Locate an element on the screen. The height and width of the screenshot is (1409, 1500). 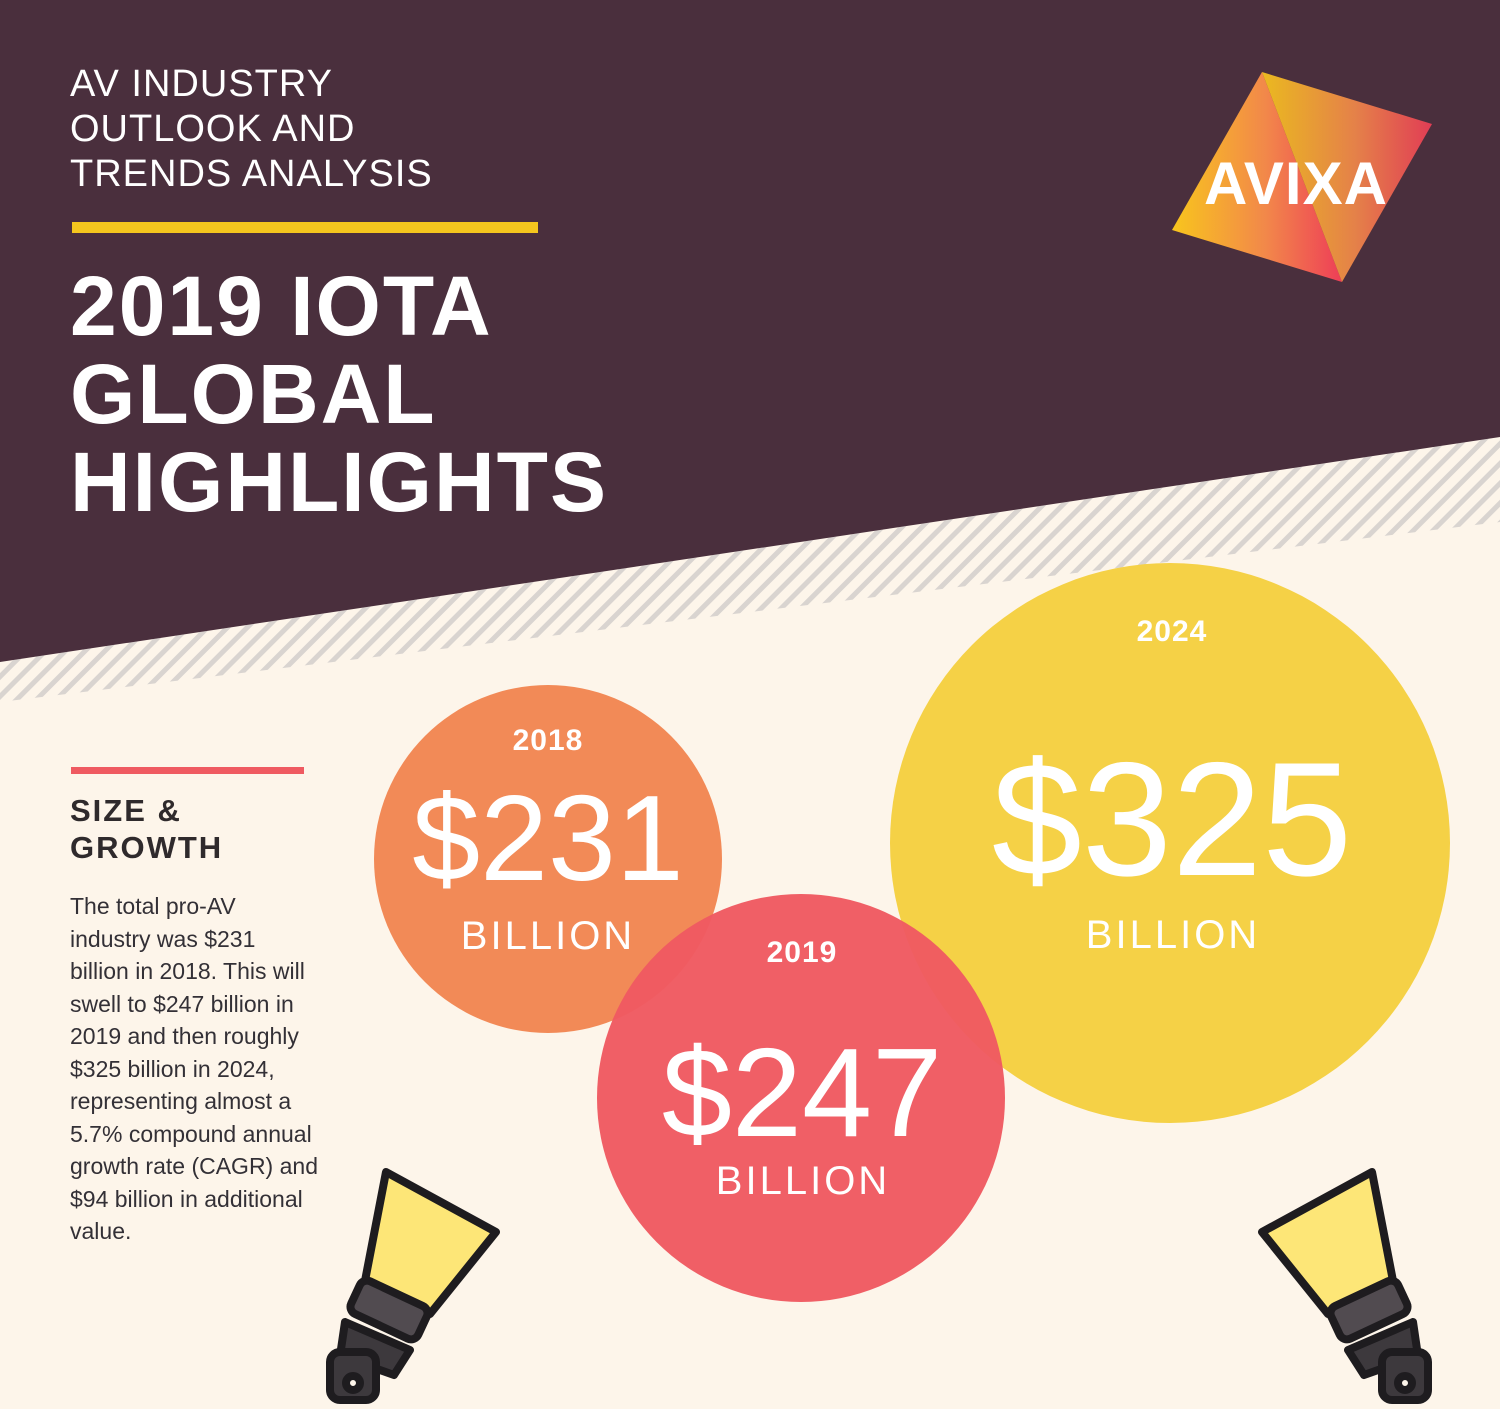
logo-text: AVIXA is located at coordinates (1296, 183).